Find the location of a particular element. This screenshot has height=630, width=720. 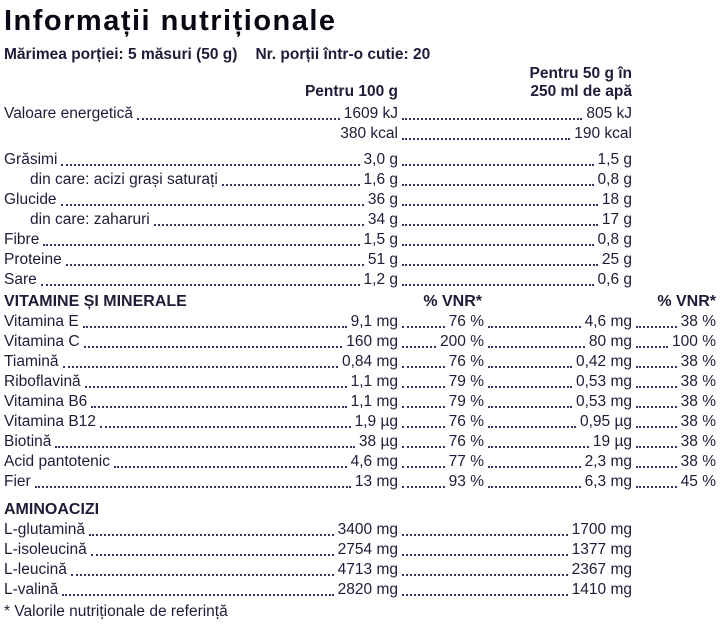

per-serving-header-line1: Pentru 50 g în is located at coordinates (581, 73).